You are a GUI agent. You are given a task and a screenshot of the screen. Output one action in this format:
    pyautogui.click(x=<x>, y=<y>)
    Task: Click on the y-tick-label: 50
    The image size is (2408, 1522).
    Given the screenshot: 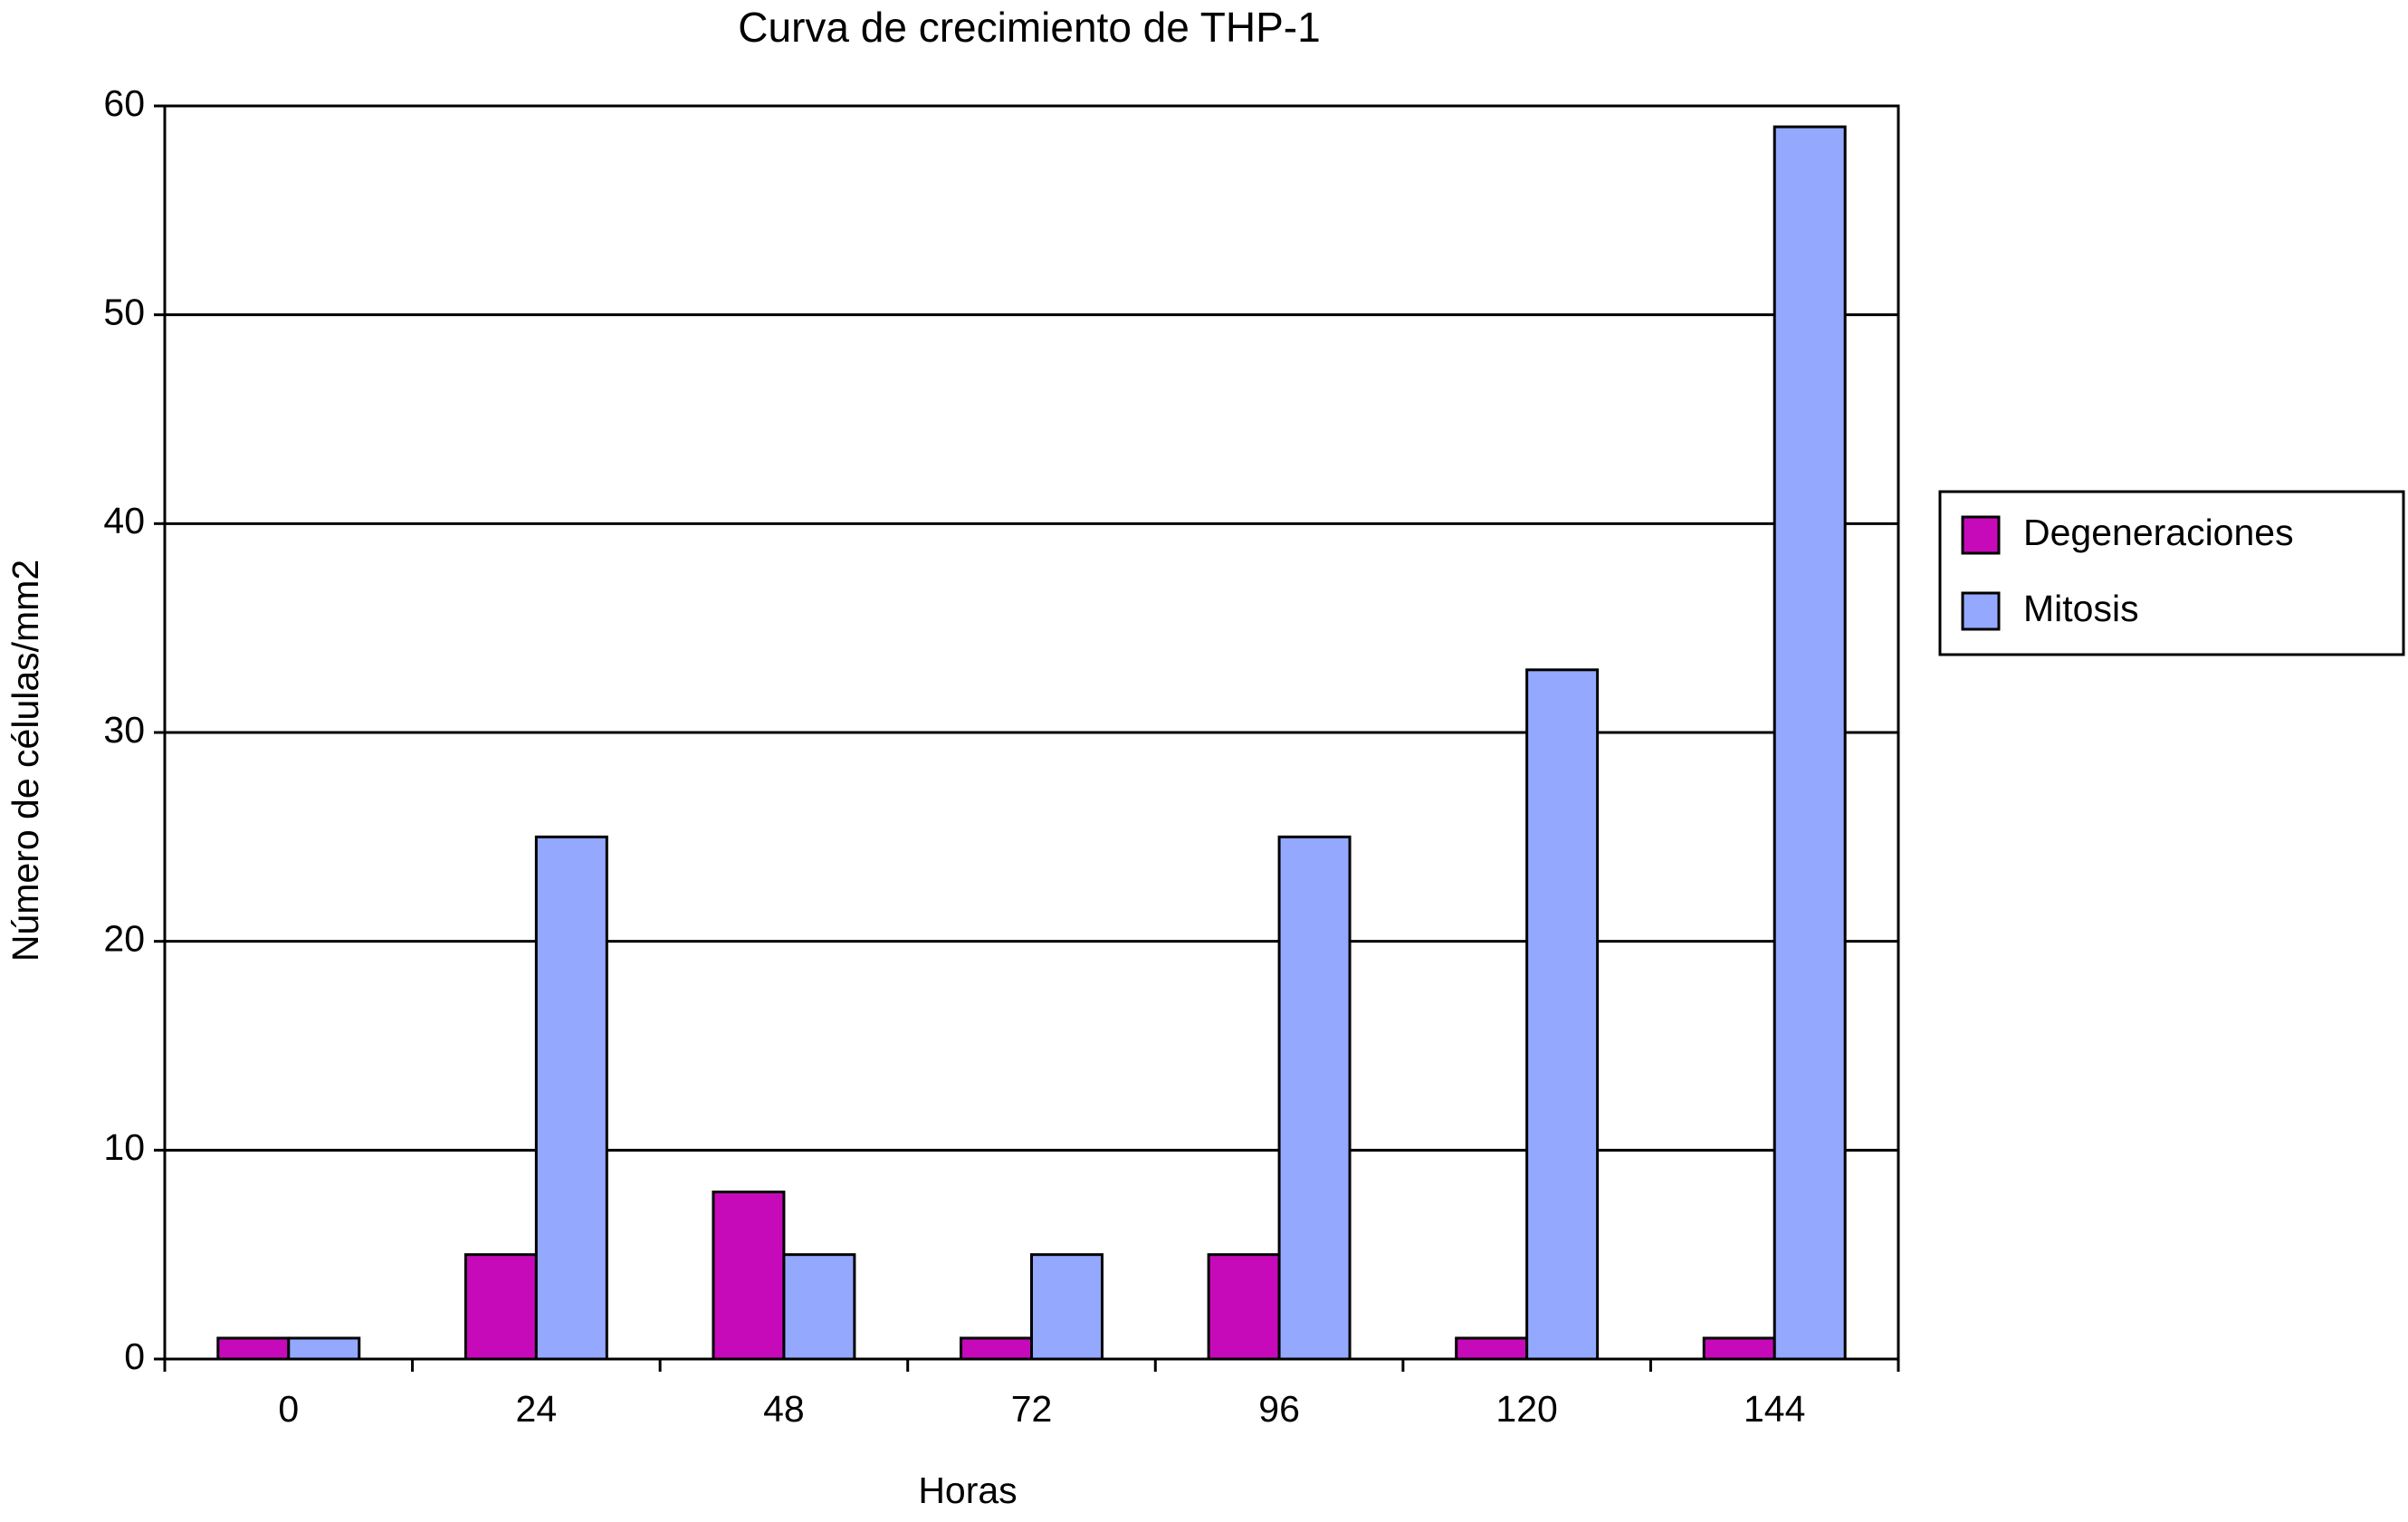 What is the action you would take?
    pyautogui.click(x=124, y=311)
    